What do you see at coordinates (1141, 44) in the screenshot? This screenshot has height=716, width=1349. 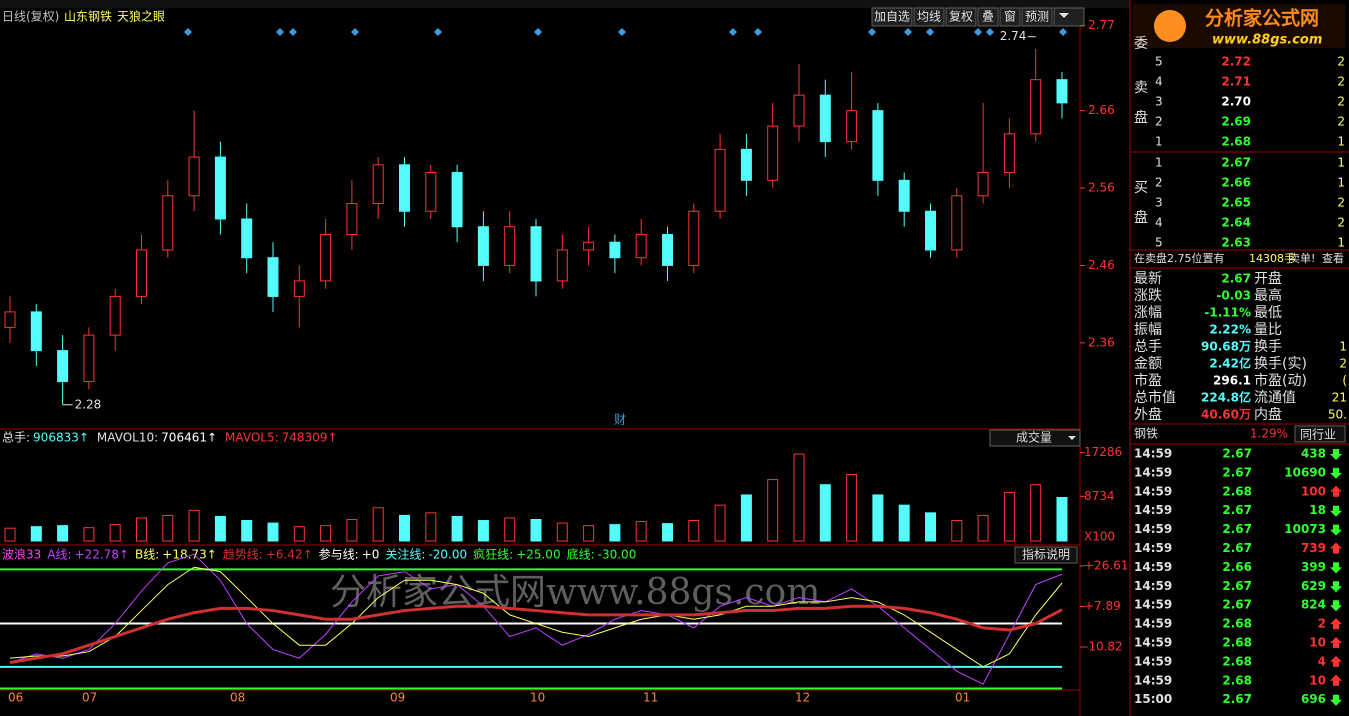 I see `order-book-header: 委` at bounding box center [1141, 44].